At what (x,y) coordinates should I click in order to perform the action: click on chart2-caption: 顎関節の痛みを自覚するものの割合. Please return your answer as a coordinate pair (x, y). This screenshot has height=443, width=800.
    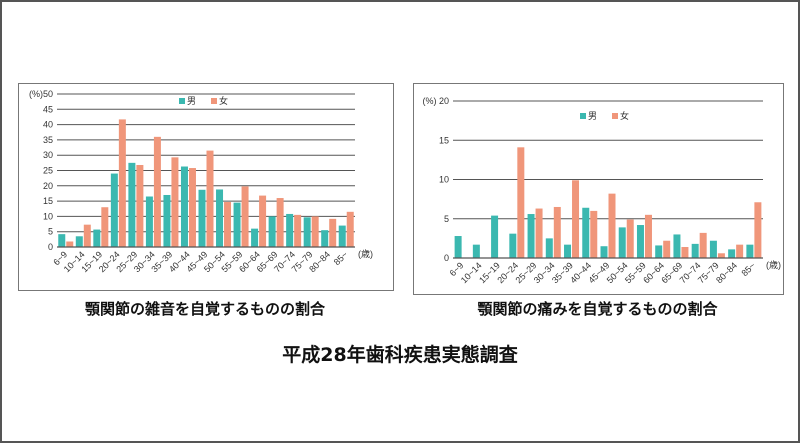
    Looking at the image, I should click on (597, 309).